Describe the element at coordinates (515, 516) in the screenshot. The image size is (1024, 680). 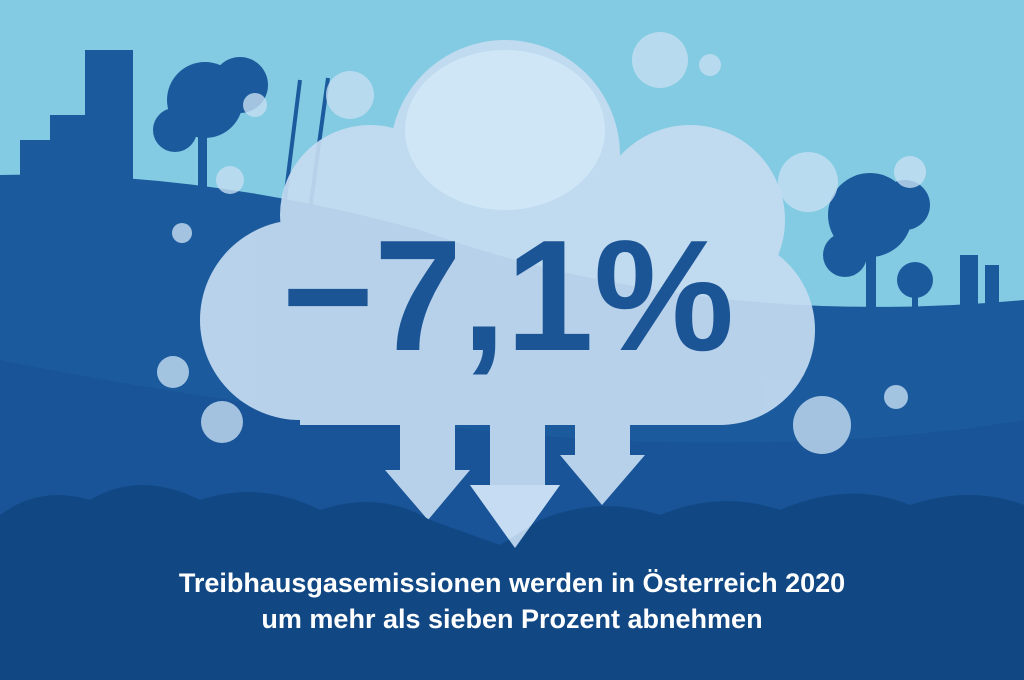
I see `arrow-tip` at that location.